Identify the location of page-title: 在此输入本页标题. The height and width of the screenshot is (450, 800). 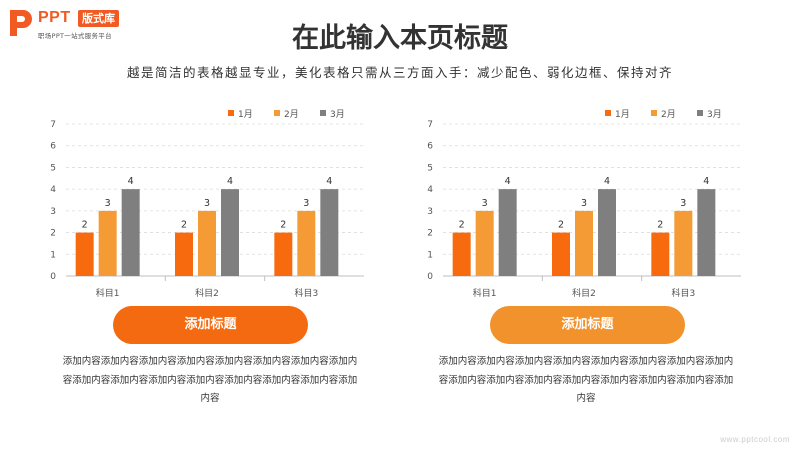
(400, 38).